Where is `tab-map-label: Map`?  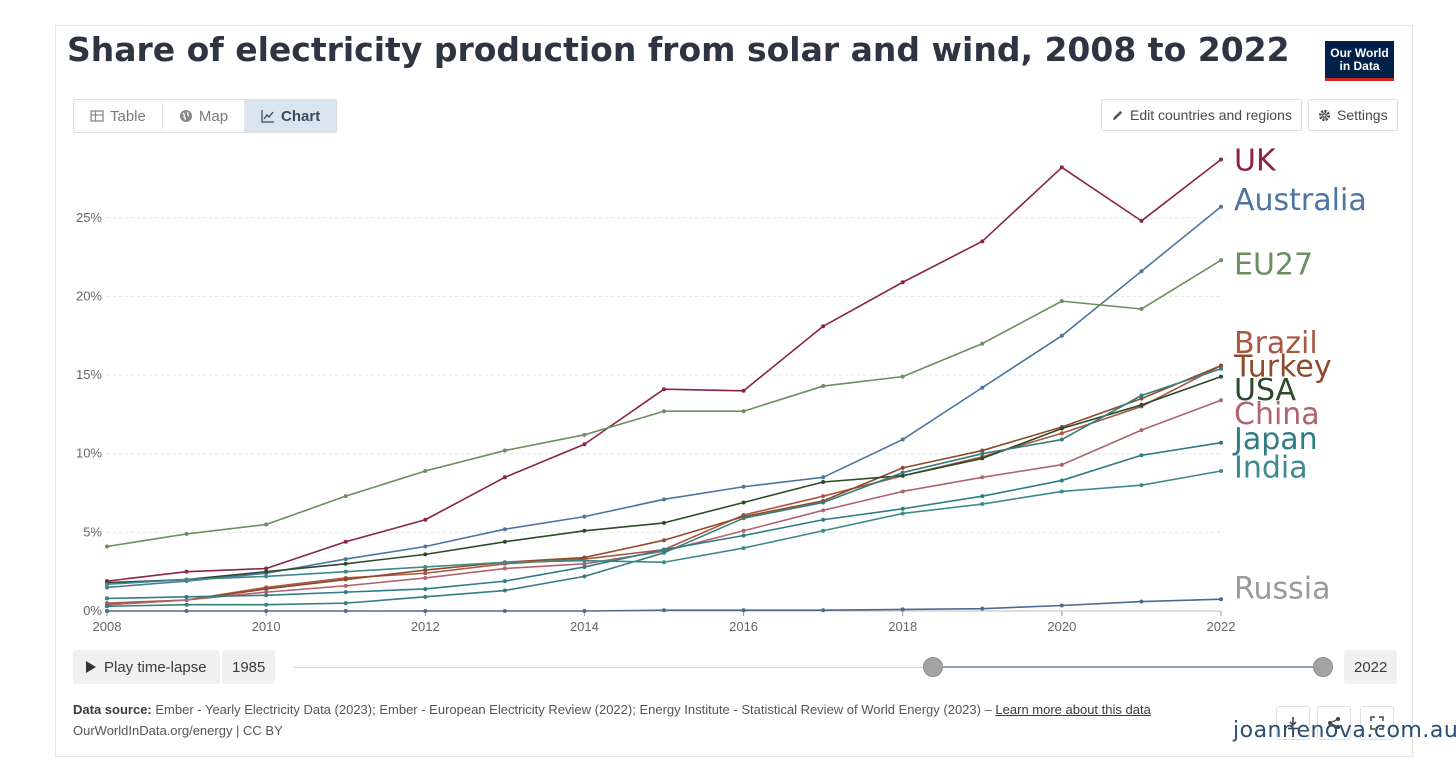 tab-map-label: Map is located at coordinates (213, 116).